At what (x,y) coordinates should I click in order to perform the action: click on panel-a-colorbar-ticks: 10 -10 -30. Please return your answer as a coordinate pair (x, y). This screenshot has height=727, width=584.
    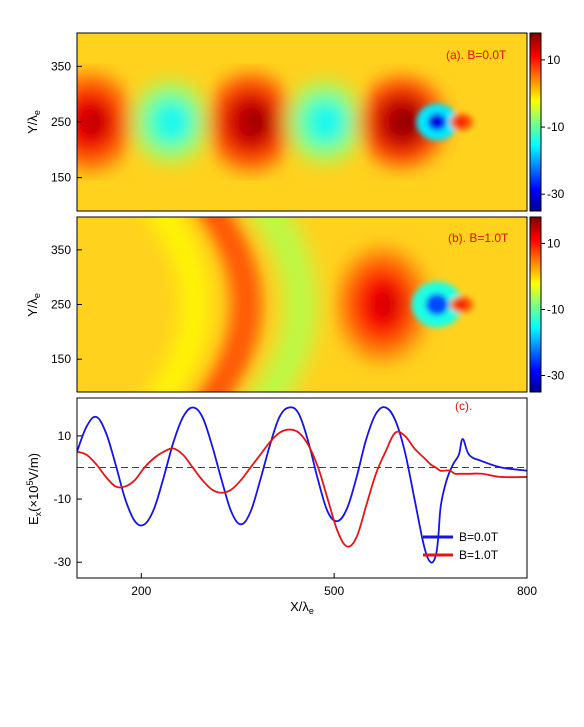
    Looking at the image, I should click on (553, 127).